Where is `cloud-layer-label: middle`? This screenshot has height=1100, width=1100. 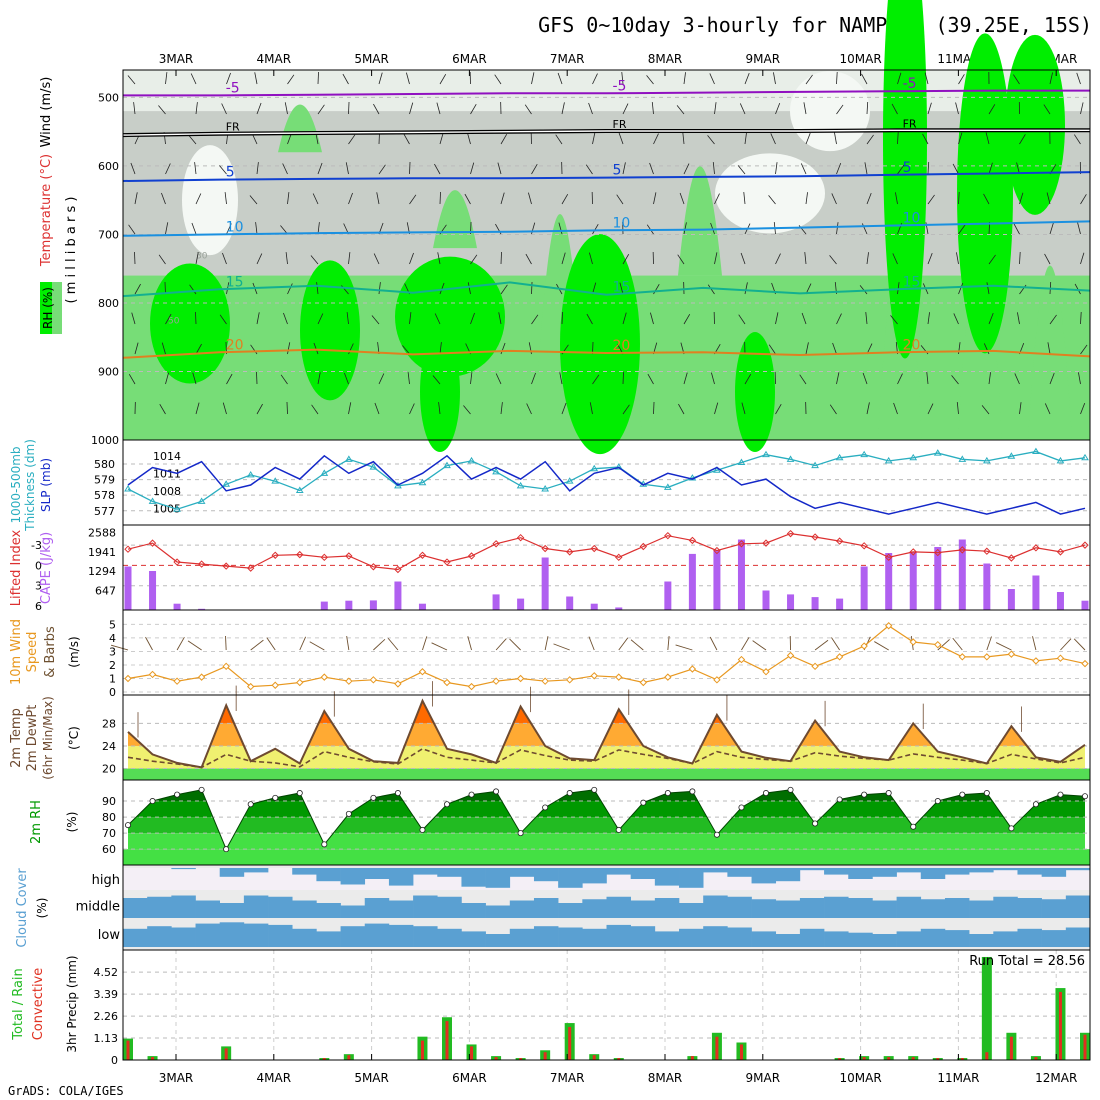
cloud-layer-label: middle is located at coordinates (98, 907).